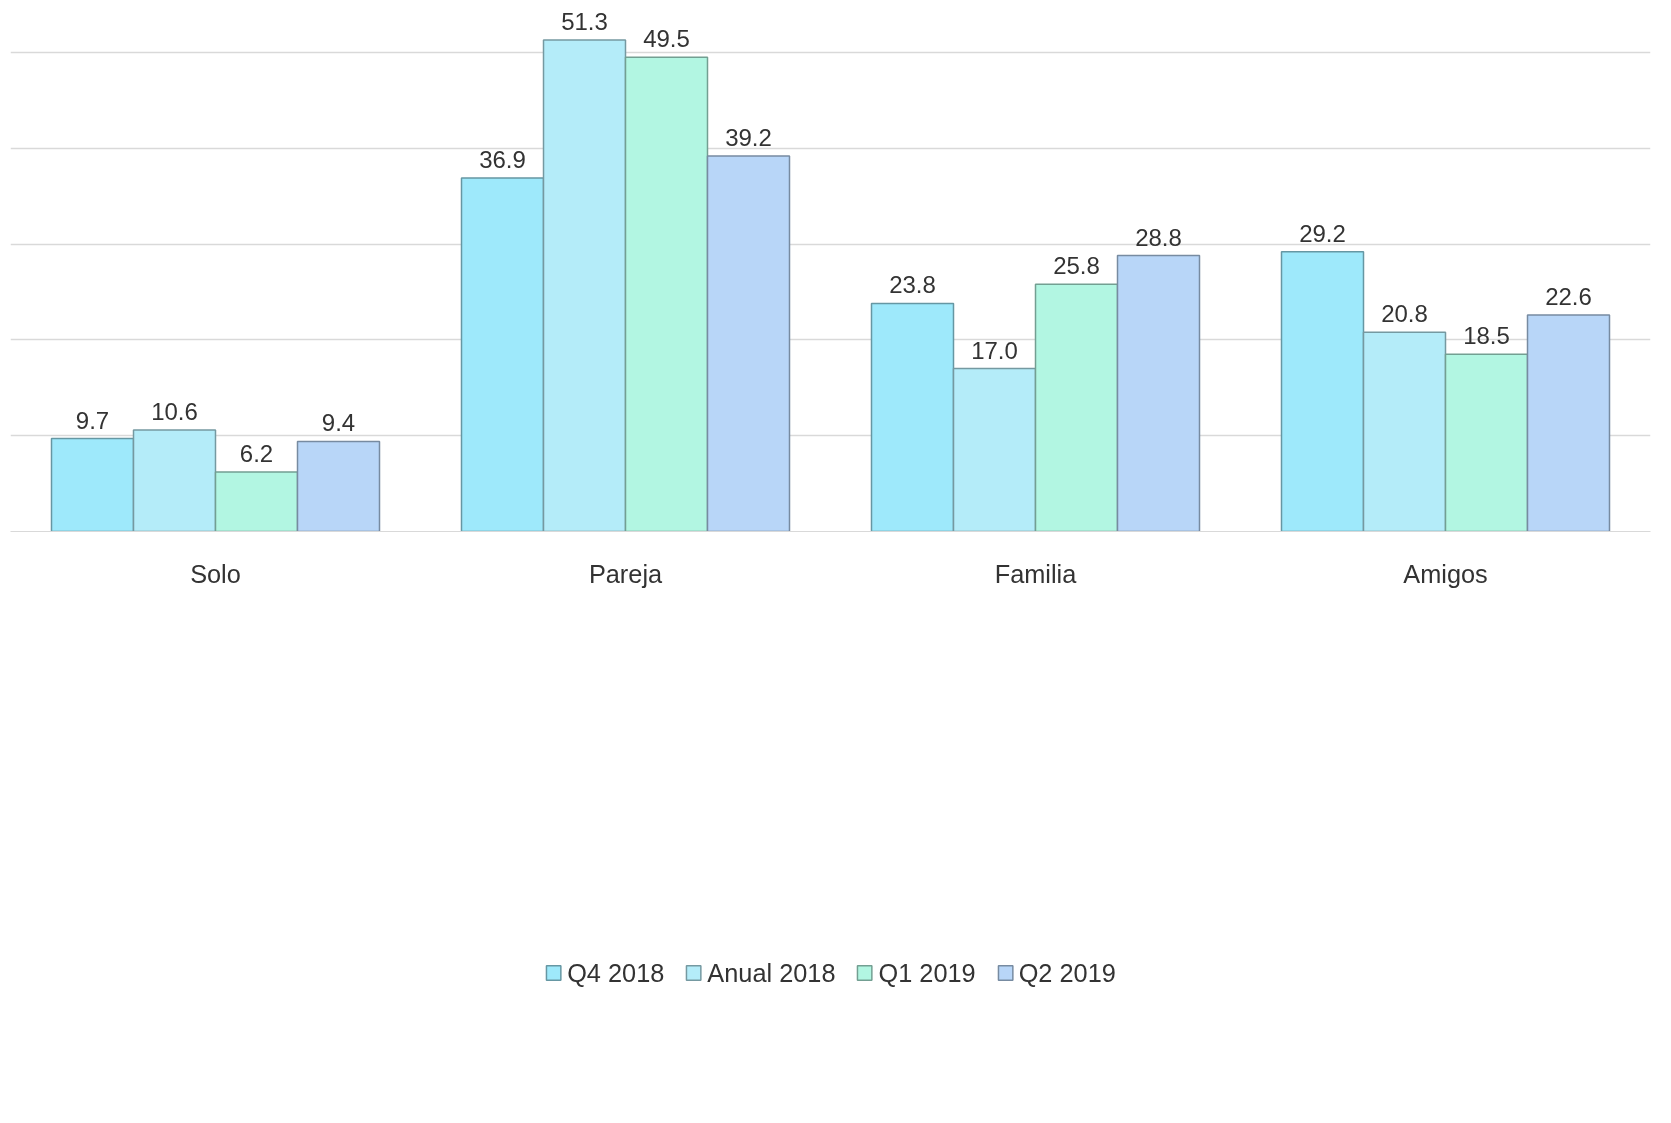 The width and height of the screenshot is (1671, 1123). What do you see at coordinates (912, 285) in the screenshot?
I see `data-label: 23.8` at bounding box center [912, 285].